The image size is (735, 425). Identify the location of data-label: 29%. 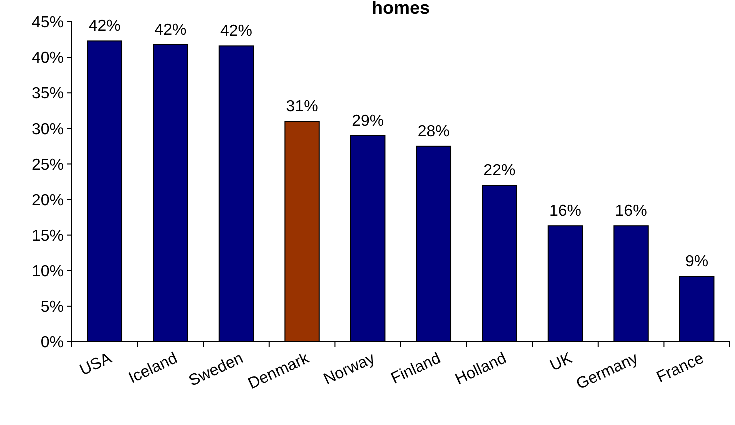
(368, 121).